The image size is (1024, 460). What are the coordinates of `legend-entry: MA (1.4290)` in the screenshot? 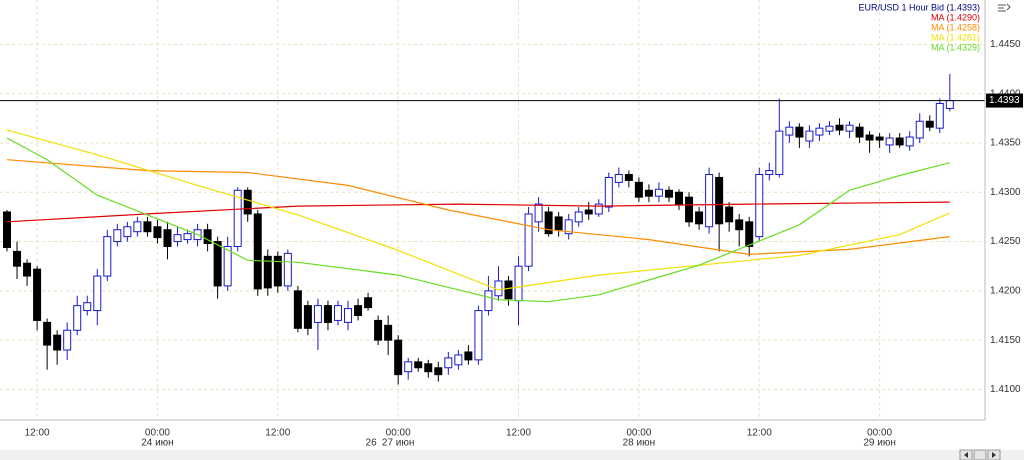 It's located at (955, 17).